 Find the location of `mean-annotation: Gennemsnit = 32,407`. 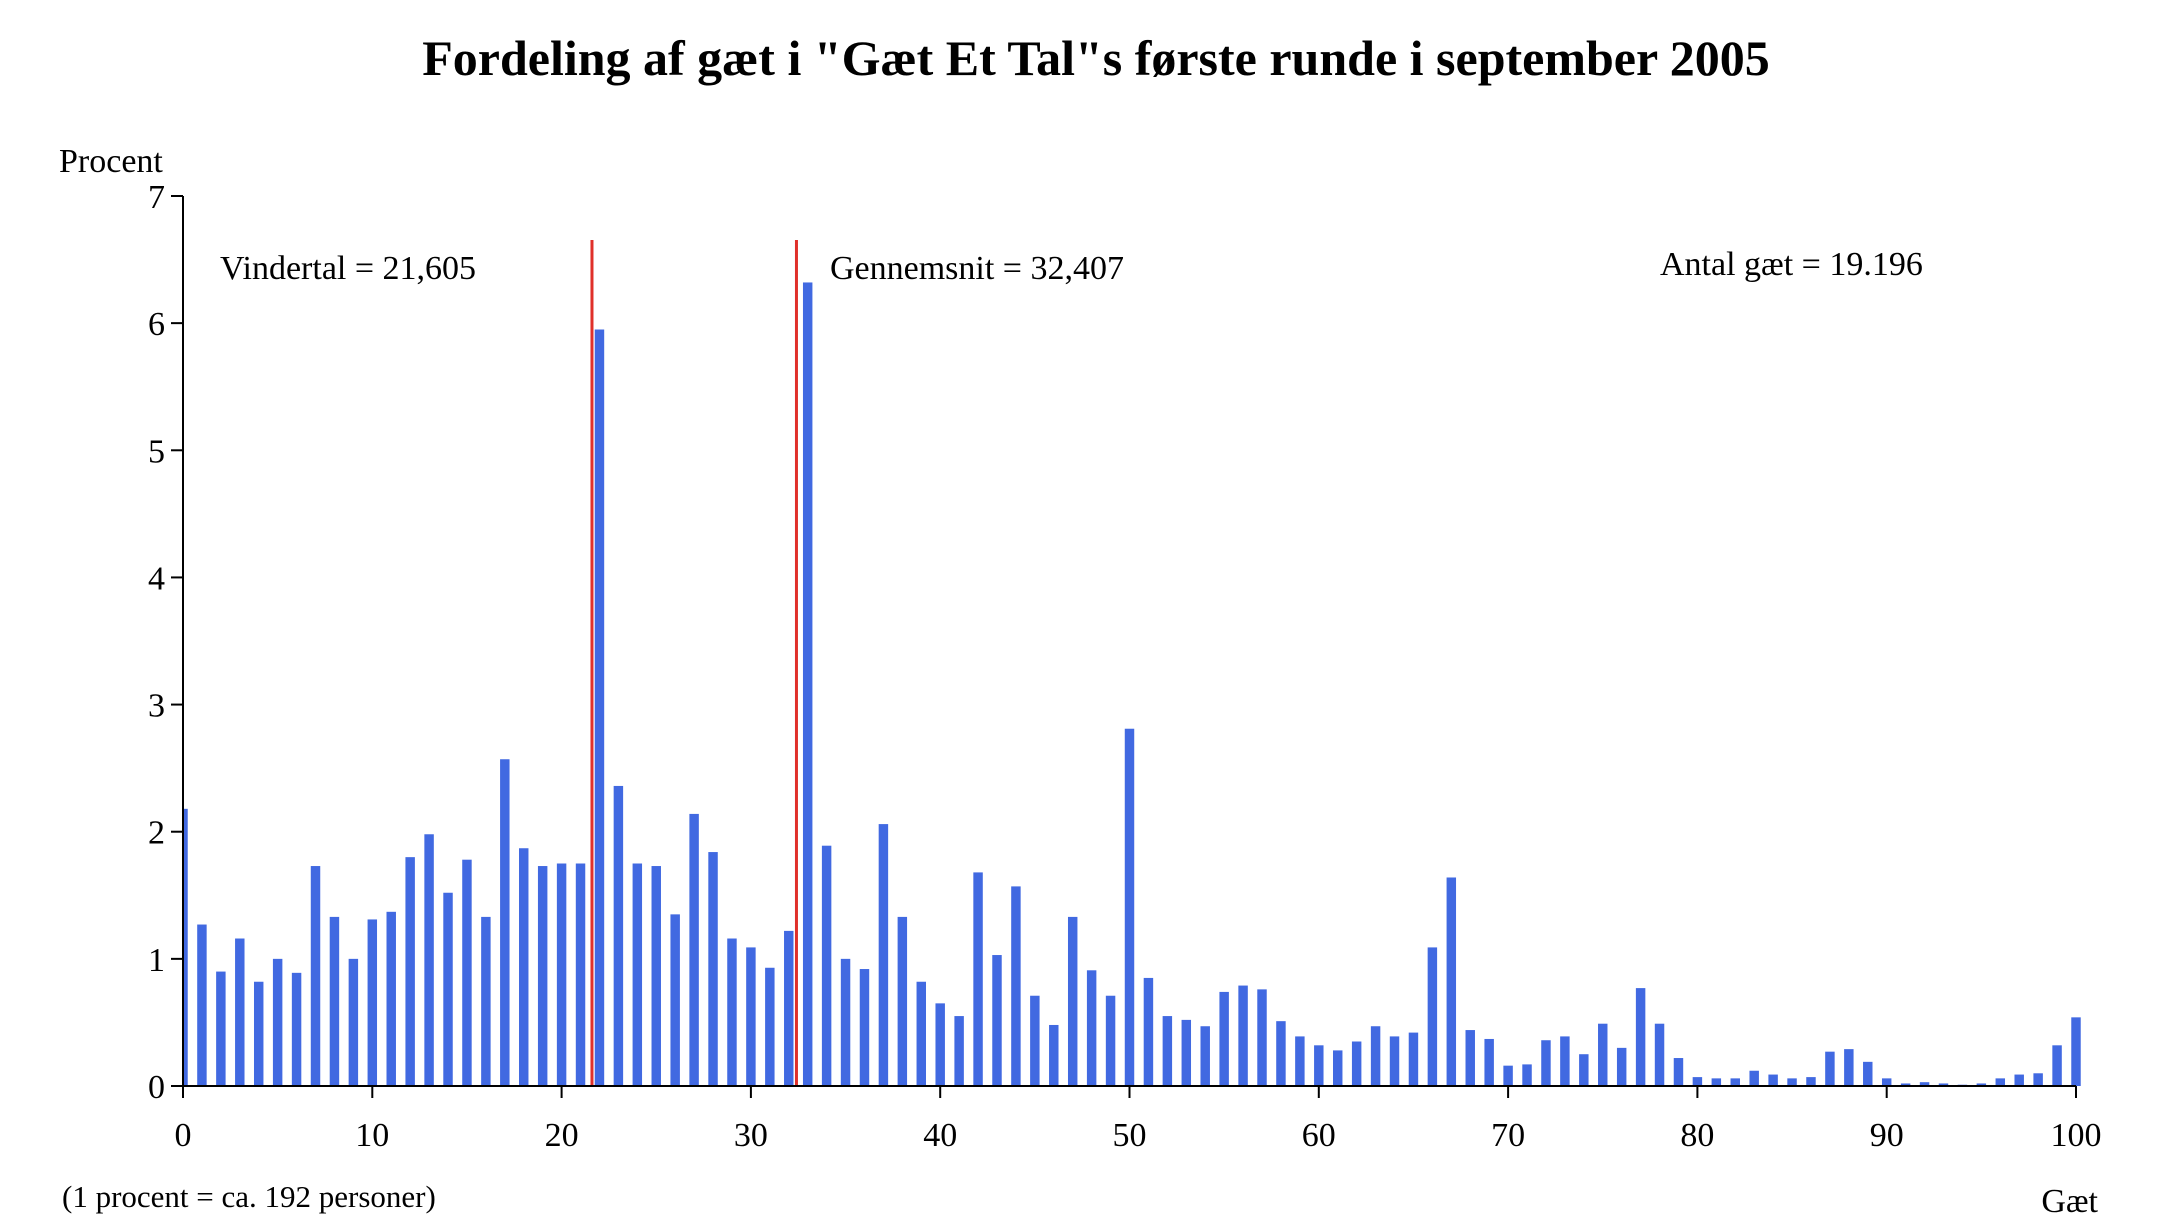

mean-annotation: Gennemsnit = 32,407 is located at coordinates (977, 268).